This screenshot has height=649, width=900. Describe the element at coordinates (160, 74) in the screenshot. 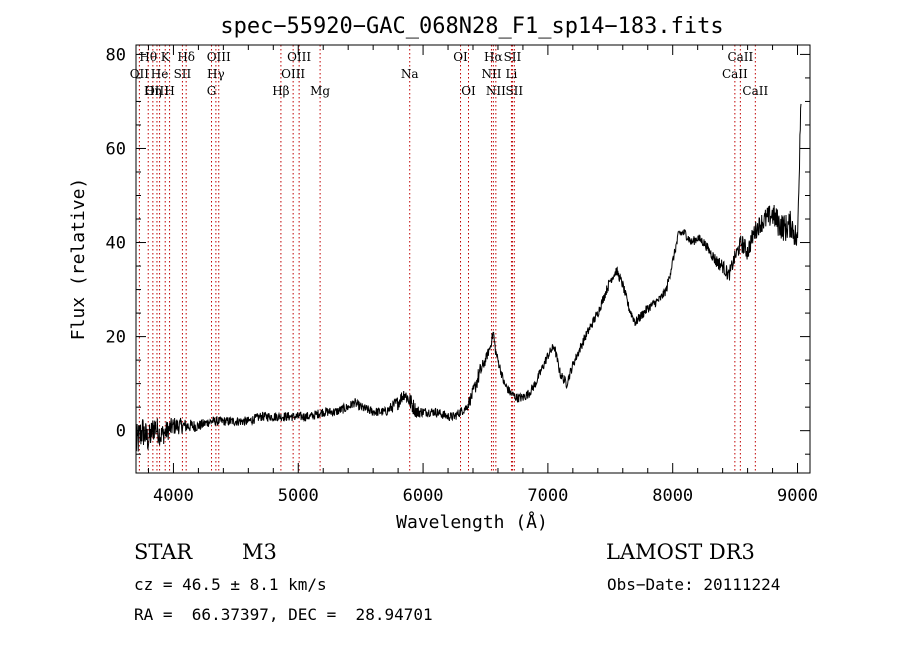

I see `line-label-3: He` at that location.